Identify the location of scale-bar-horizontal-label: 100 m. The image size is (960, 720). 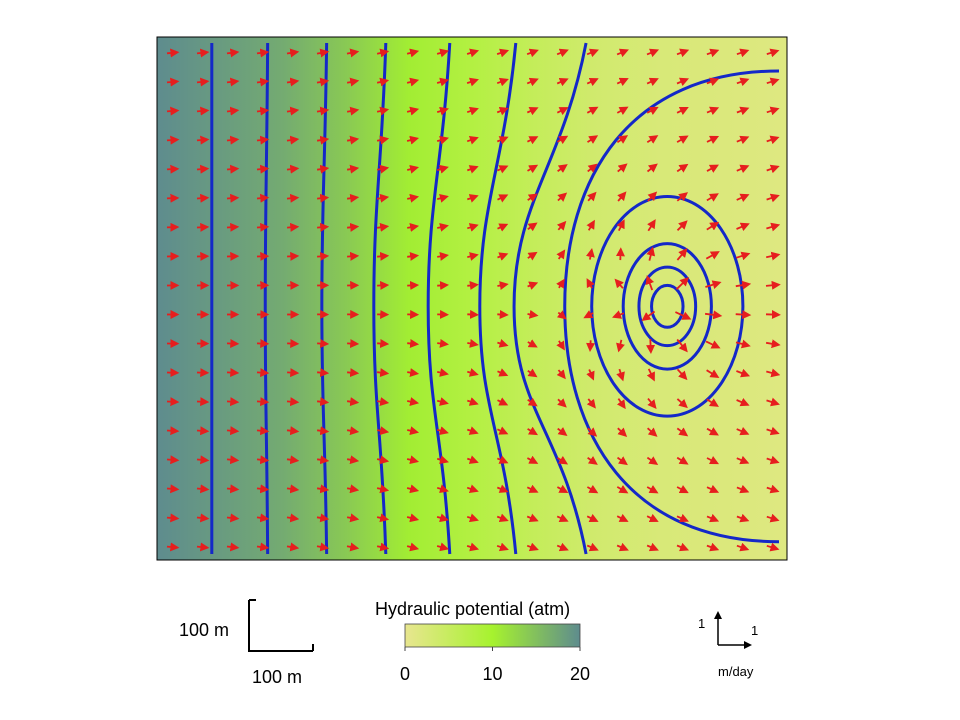
(277, 677).